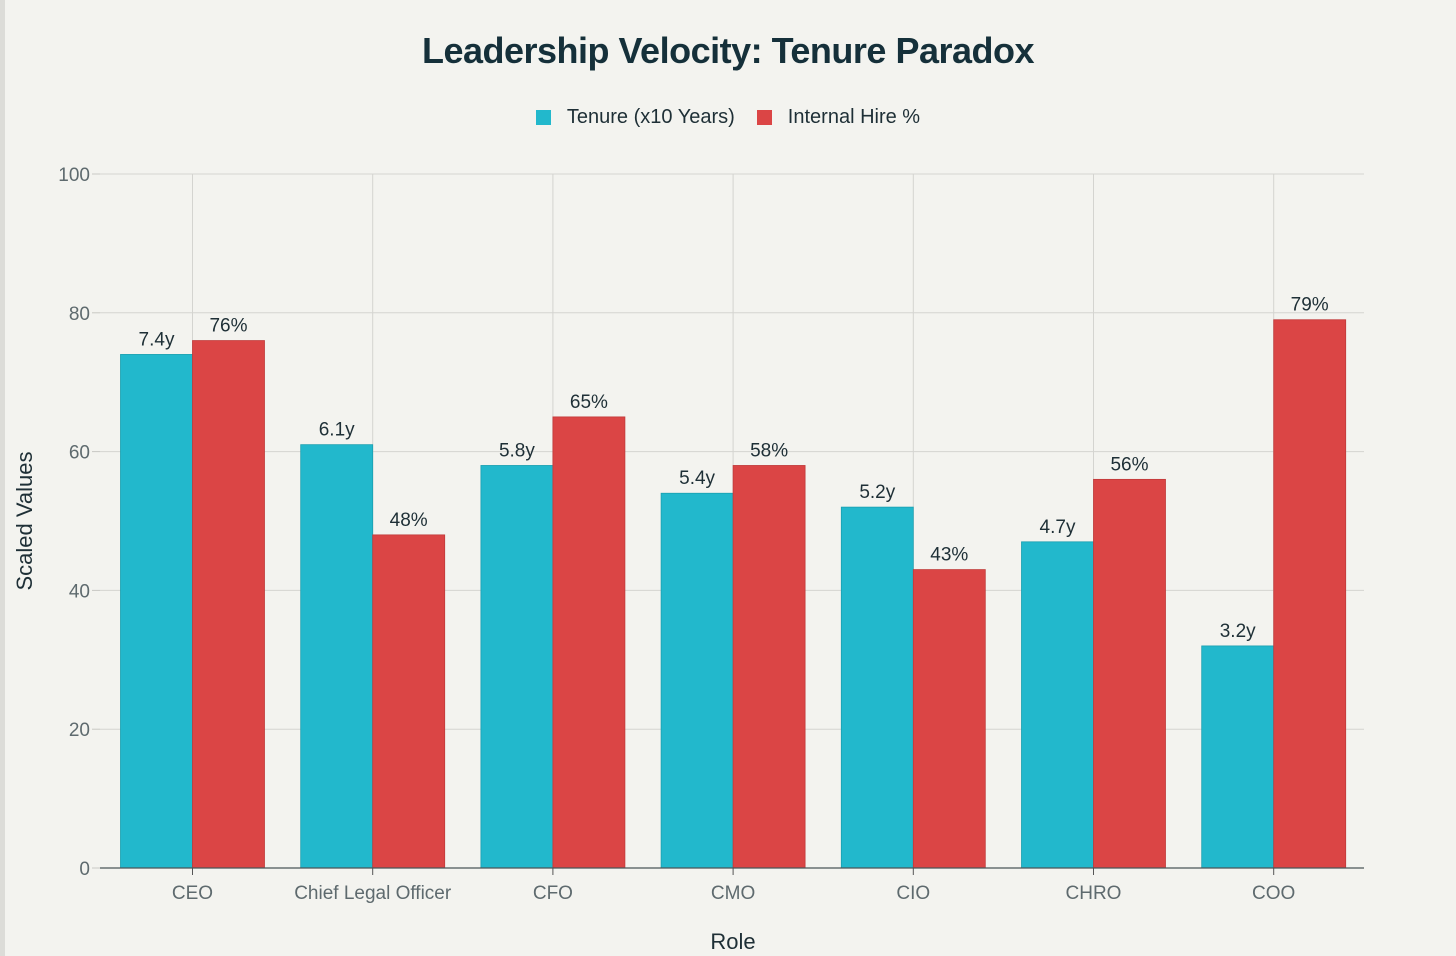 The image size is (1456, 956). What do you see at coordinates (79, 522) in the screenshot?
I see `y-axis-ticks: 0 20 40 60 80 100` at bounding box center [79, 522].